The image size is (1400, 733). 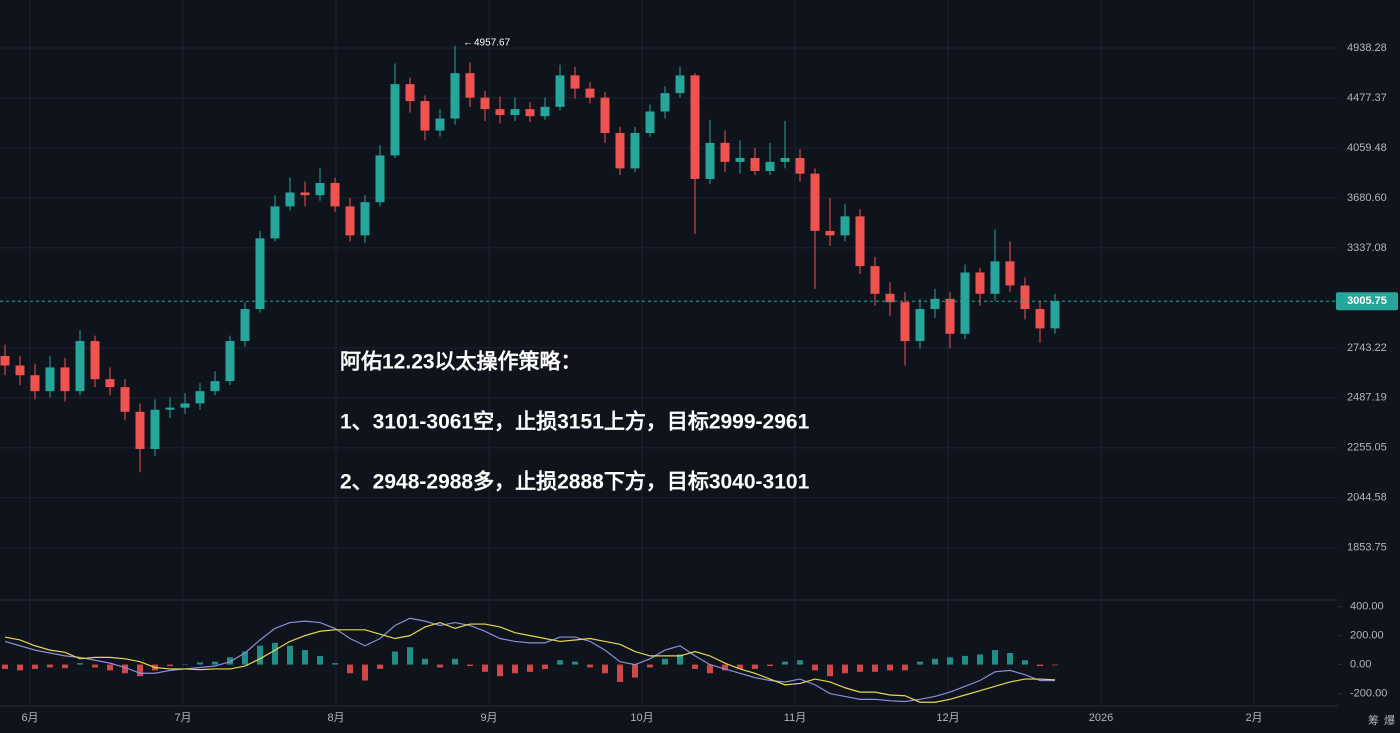 What do you see at coordinates (1367, 636) in the screenshot?
I see `y-tick-label: 200.00` at bounding box center [1367, 636].